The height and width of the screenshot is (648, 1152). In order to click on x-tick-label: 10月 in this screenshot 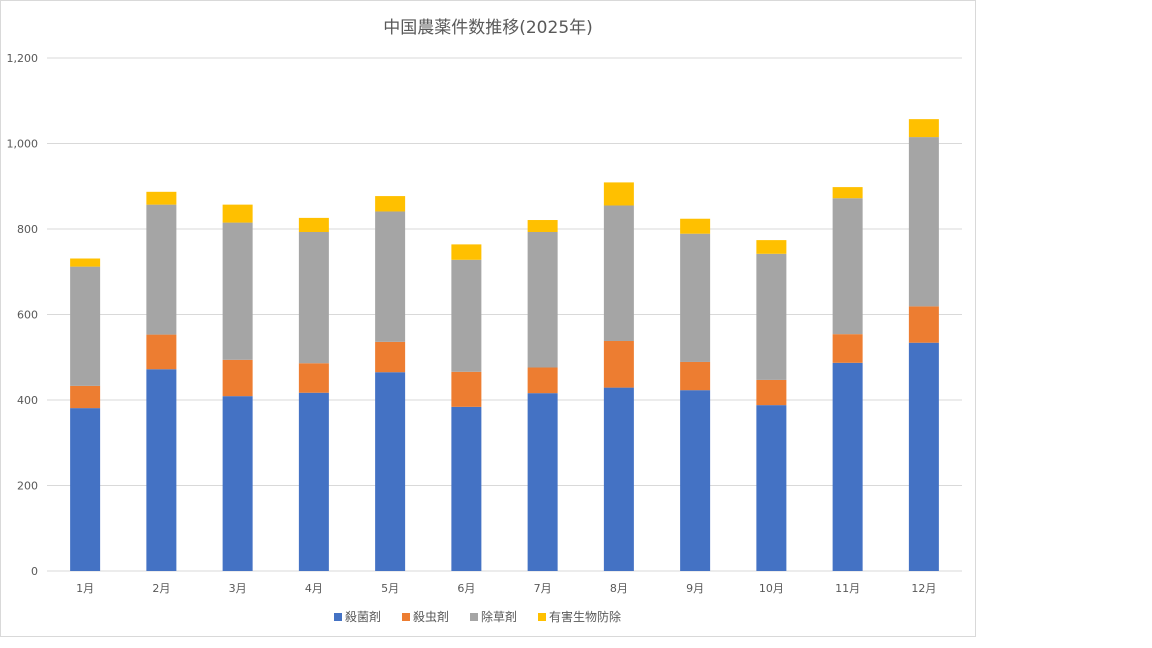, I will do `click(771, 588)`.